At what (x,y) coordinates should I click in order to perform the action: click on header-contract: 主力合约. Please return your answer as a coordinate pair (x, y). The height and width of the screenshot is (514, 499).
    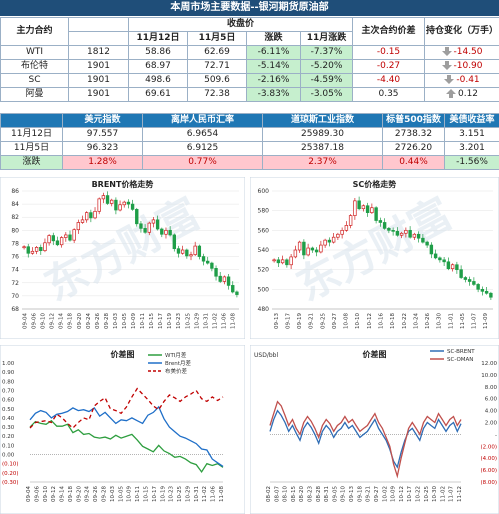
    Looking at the image, I should click on (34, 31).